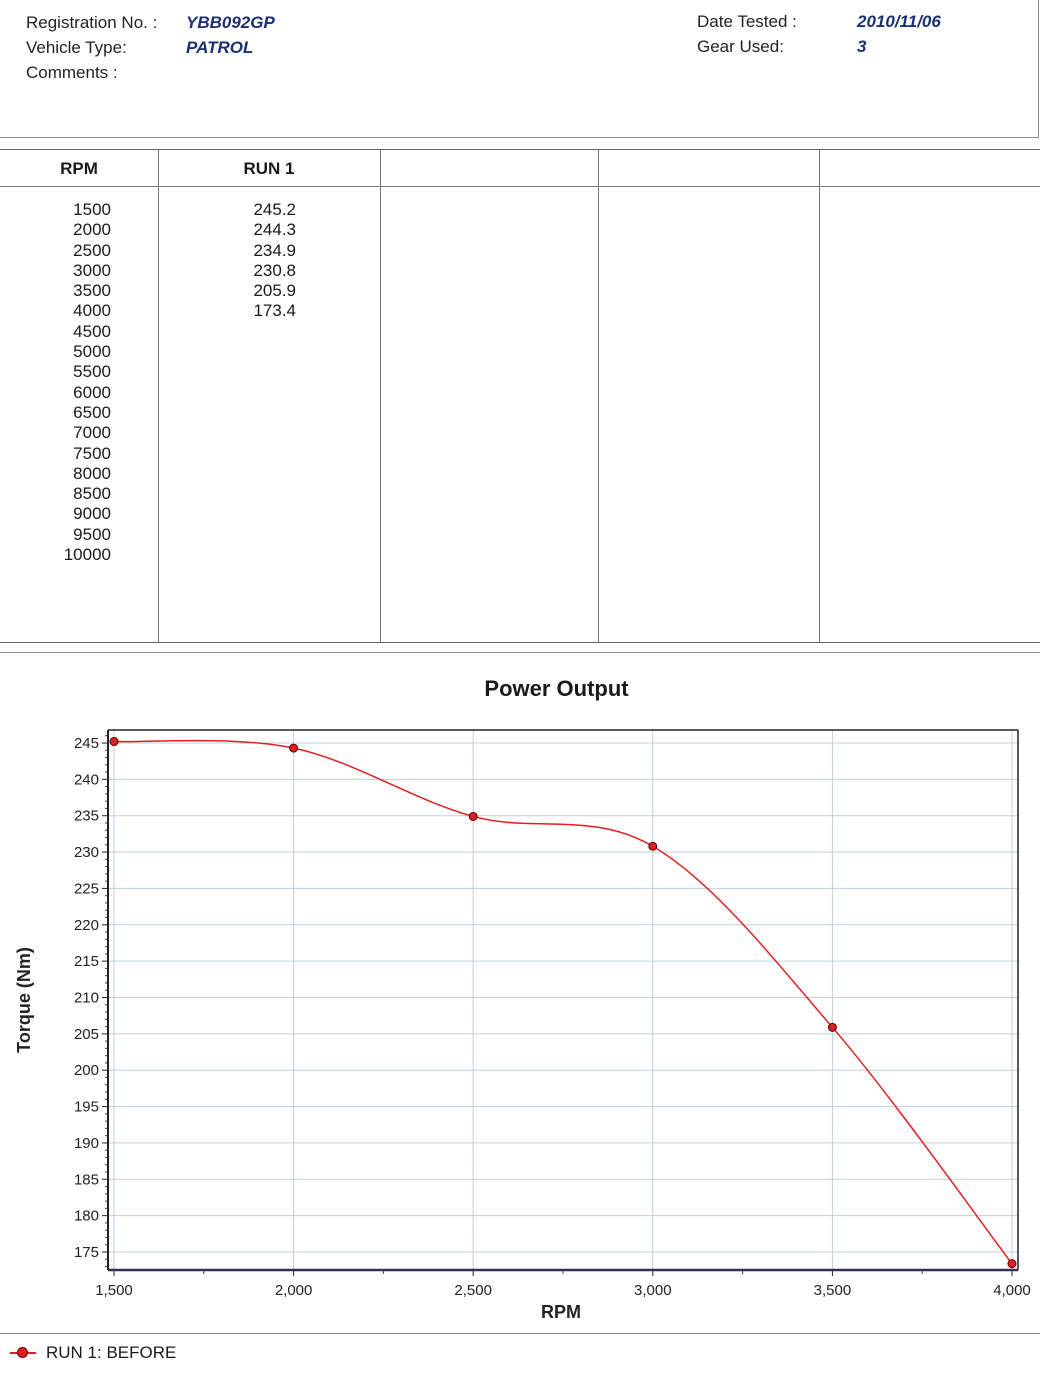 The width and height of the screenshot is (1040, 1381). I want to click on rpm-cell: 3500, so click(92, 291).